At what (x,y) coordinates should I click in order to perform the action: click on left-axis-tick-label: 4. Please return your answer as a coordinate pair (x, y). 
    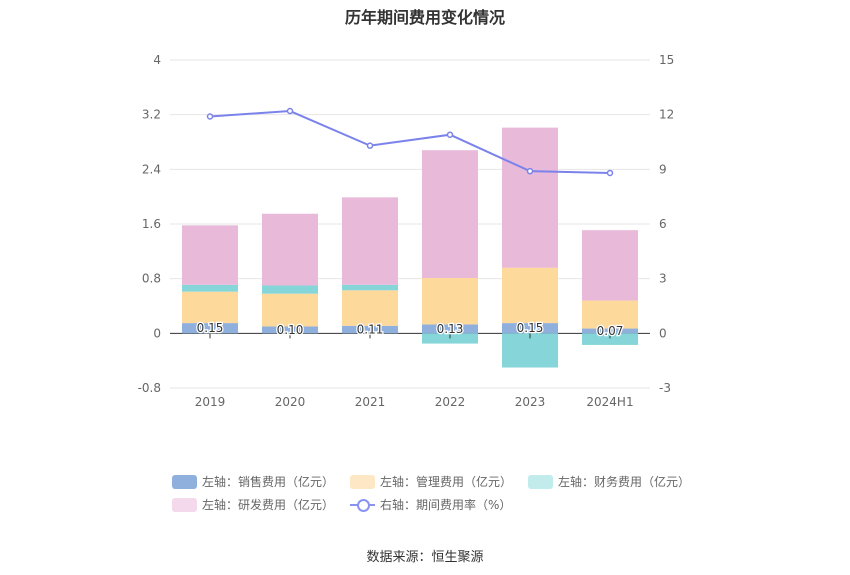
    Looking at the image, I should click on (157, 60).